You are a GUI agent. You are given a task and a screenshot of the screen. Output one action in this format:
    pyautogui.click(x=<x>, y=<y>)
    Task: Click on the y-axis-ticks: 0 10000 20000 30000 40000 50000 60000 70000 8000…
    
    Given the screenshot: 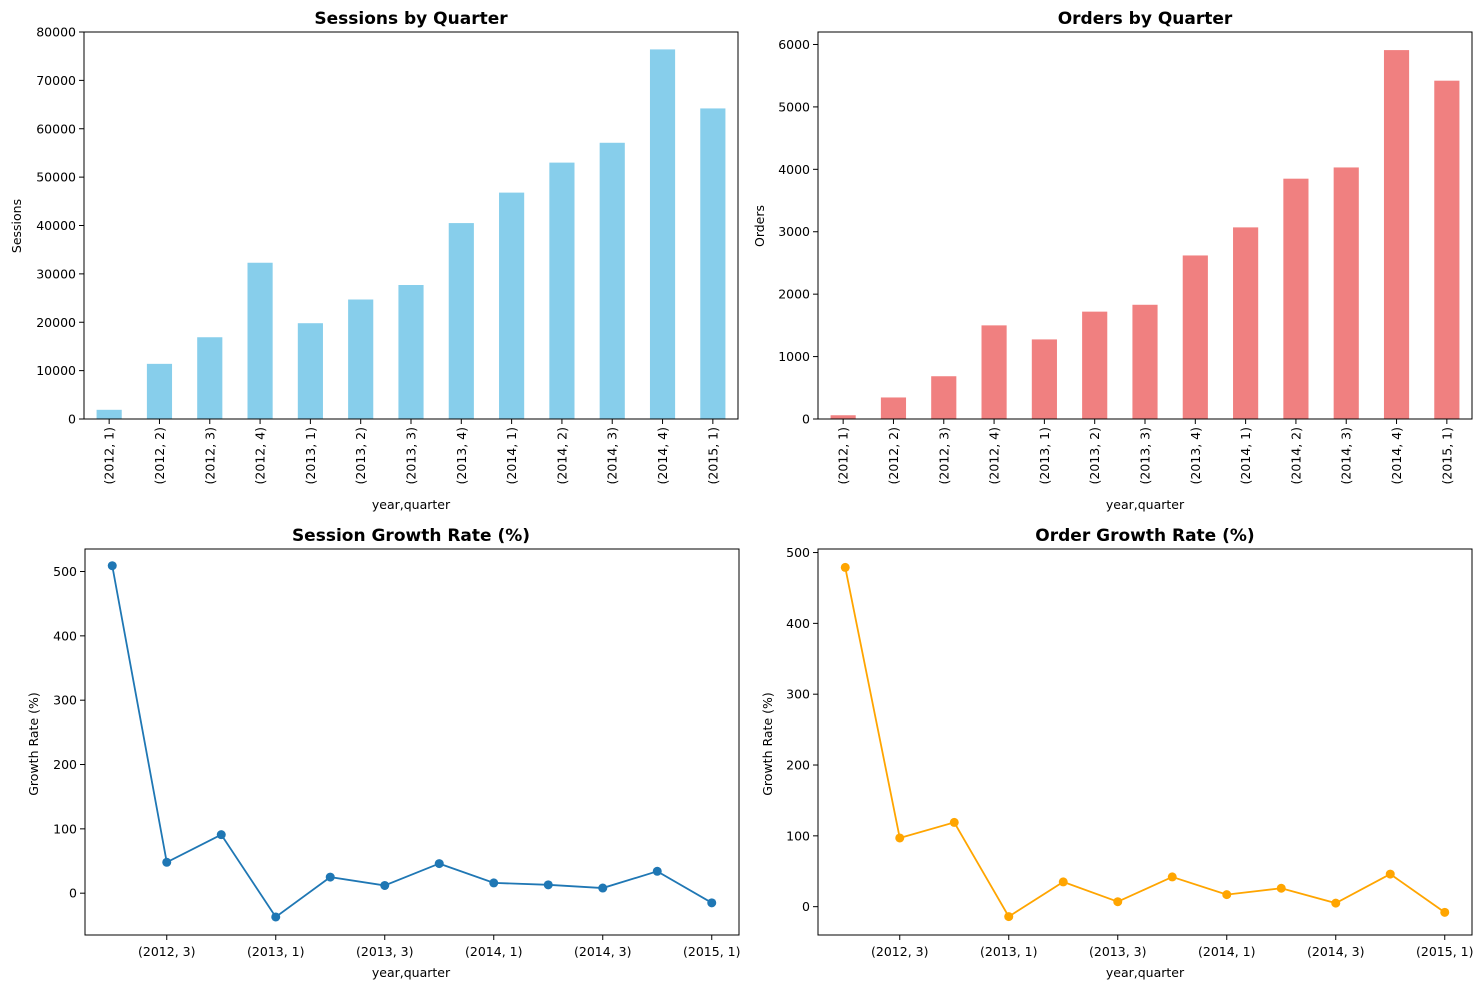 What is the action you would take?
    pyautogui.click(x=60, y=226)
    